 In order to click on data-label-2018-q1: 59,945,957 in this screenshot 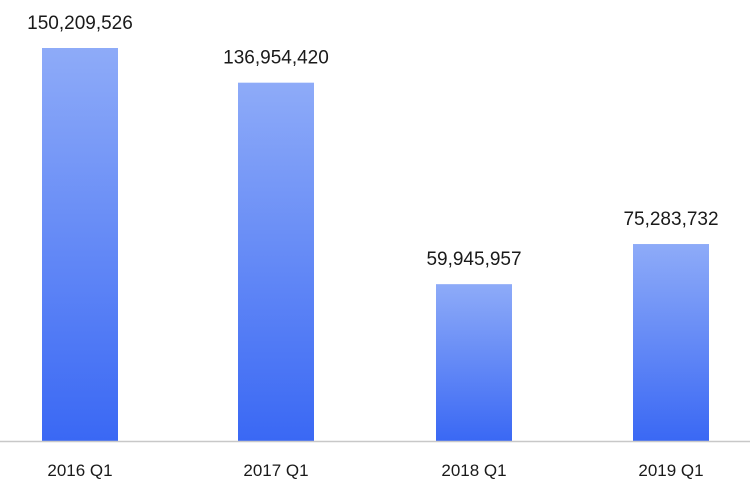, I will do `click(473, 259)`.